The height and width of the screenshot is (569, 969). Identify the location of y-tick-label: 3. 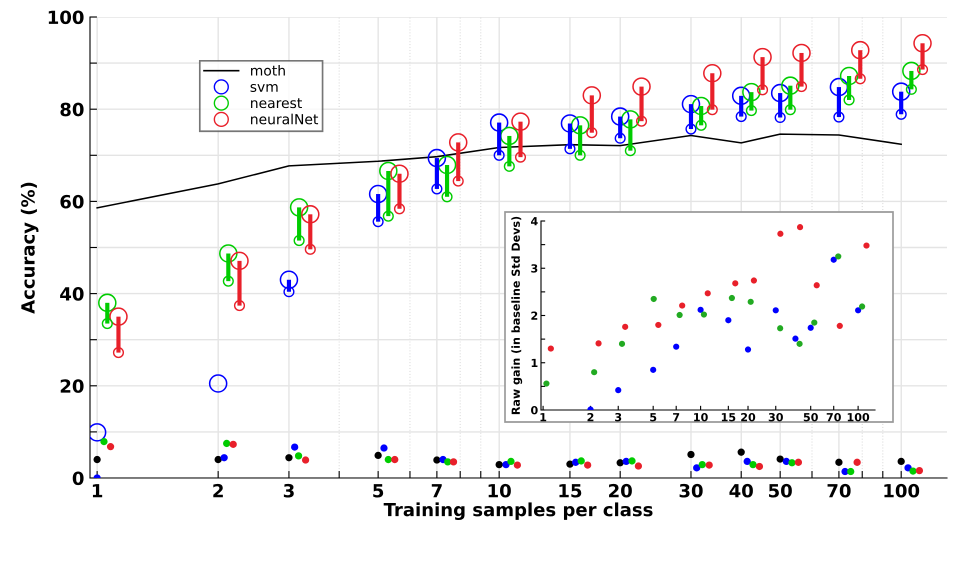
(534, 268).